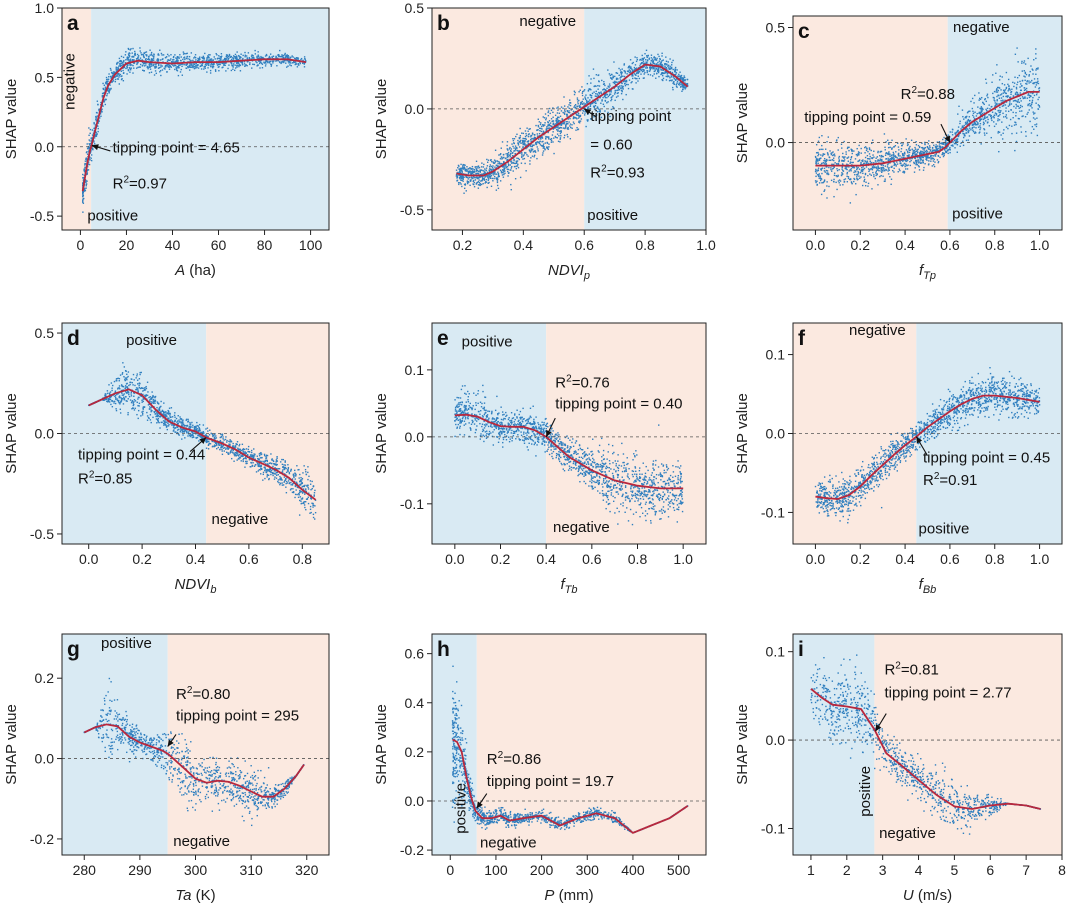  I want to click on annotation-tail: =0.97, so click(148, 183).